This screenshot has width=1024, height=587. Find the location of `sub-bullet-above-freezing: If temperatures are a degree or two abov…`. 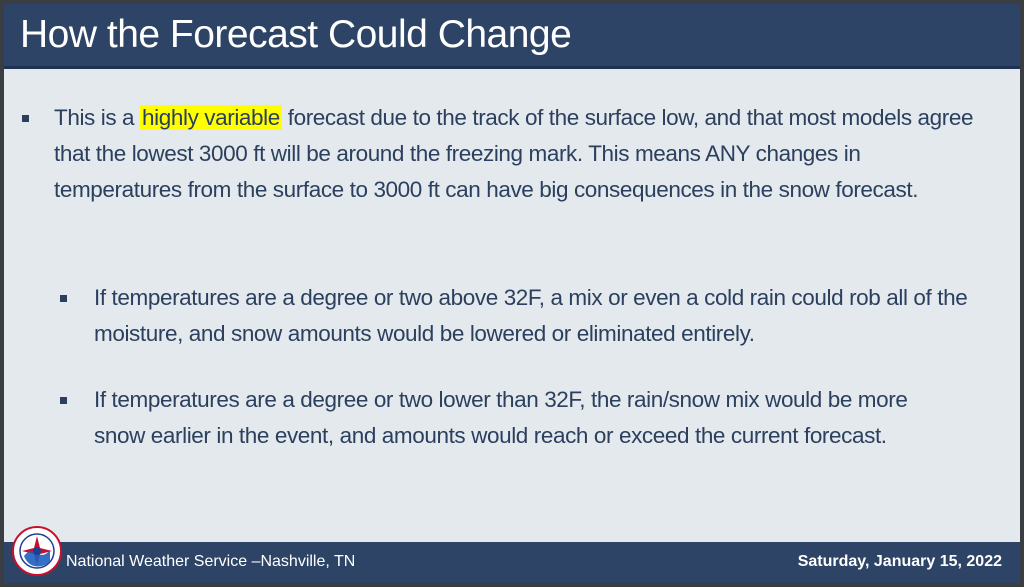

sub-bullet-above-freezing: If temperatures are a degree or two abov… is located at coordinates (517, 316).